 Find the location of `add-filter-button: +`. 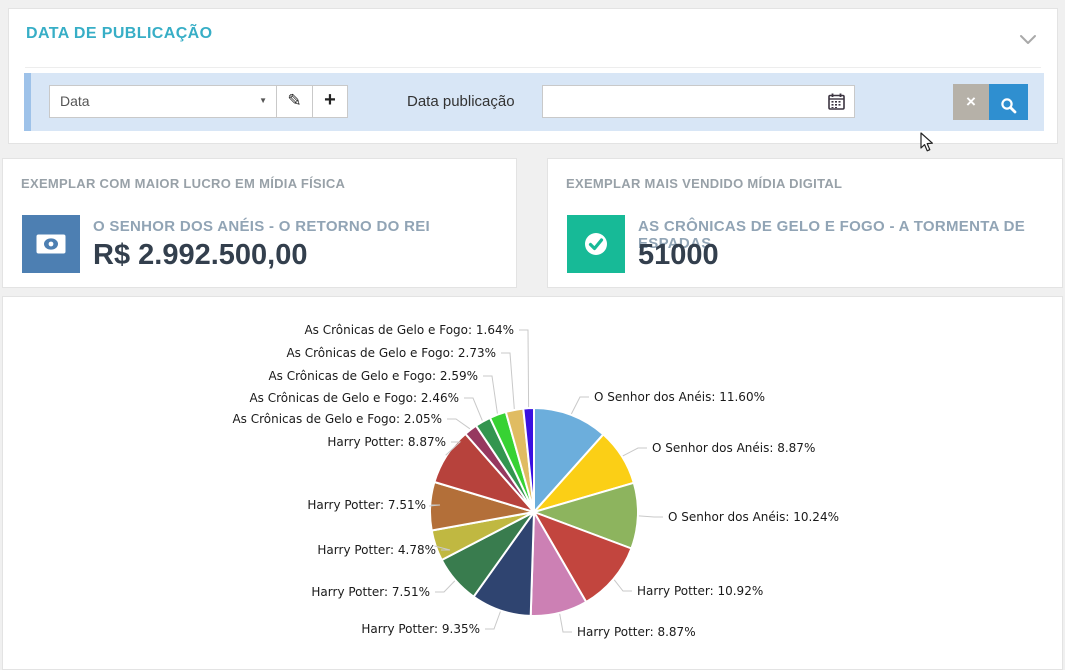

add-filter-button: + is located at coordinates (330, 101).